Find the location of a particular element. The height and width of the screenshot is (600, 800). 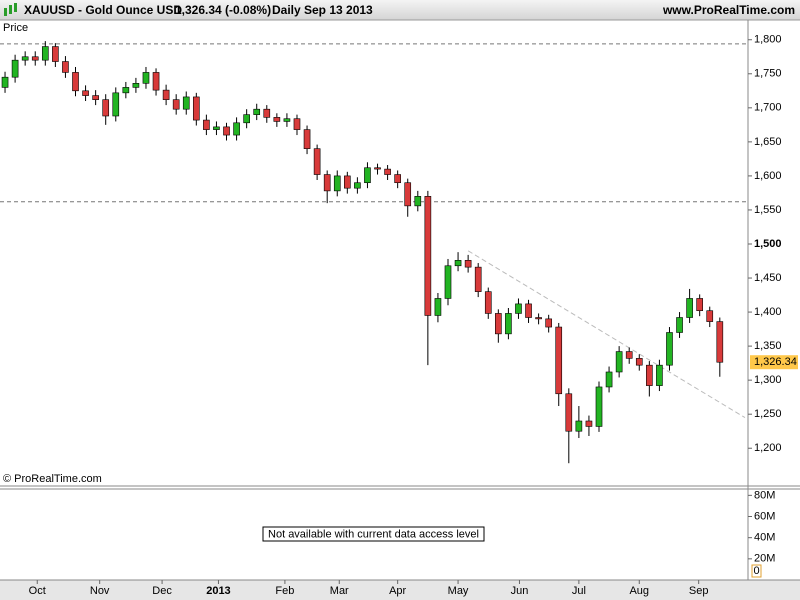

app-icon is located at coordinates (10, 9).